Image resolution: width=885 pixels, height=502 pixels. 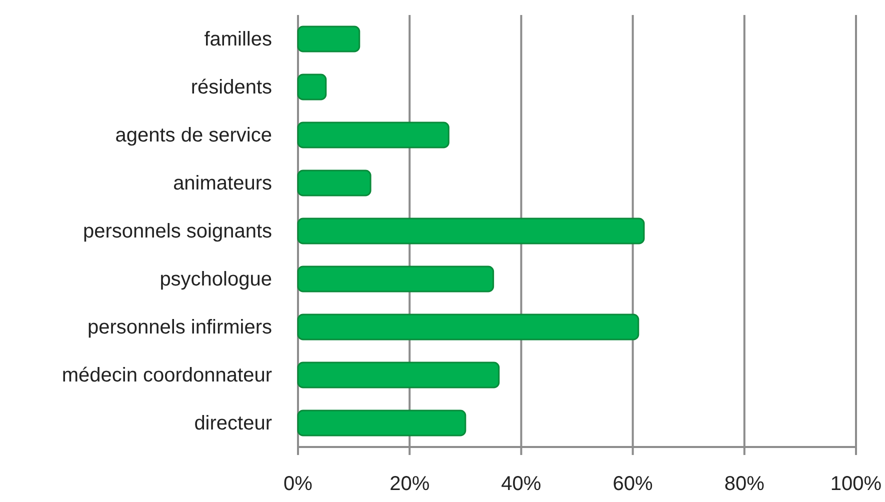 I want to click on x-tick-label: 80%, so click(x=744, y=484).